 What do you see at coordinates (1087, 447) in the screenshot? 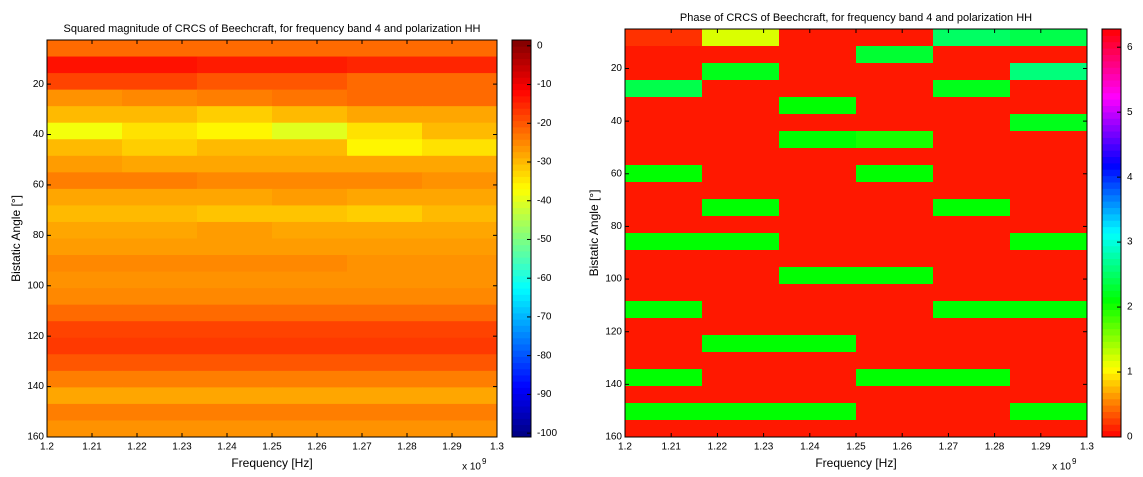
I see `x-tick-label: 1.3` at bounding box center [1087, 447].